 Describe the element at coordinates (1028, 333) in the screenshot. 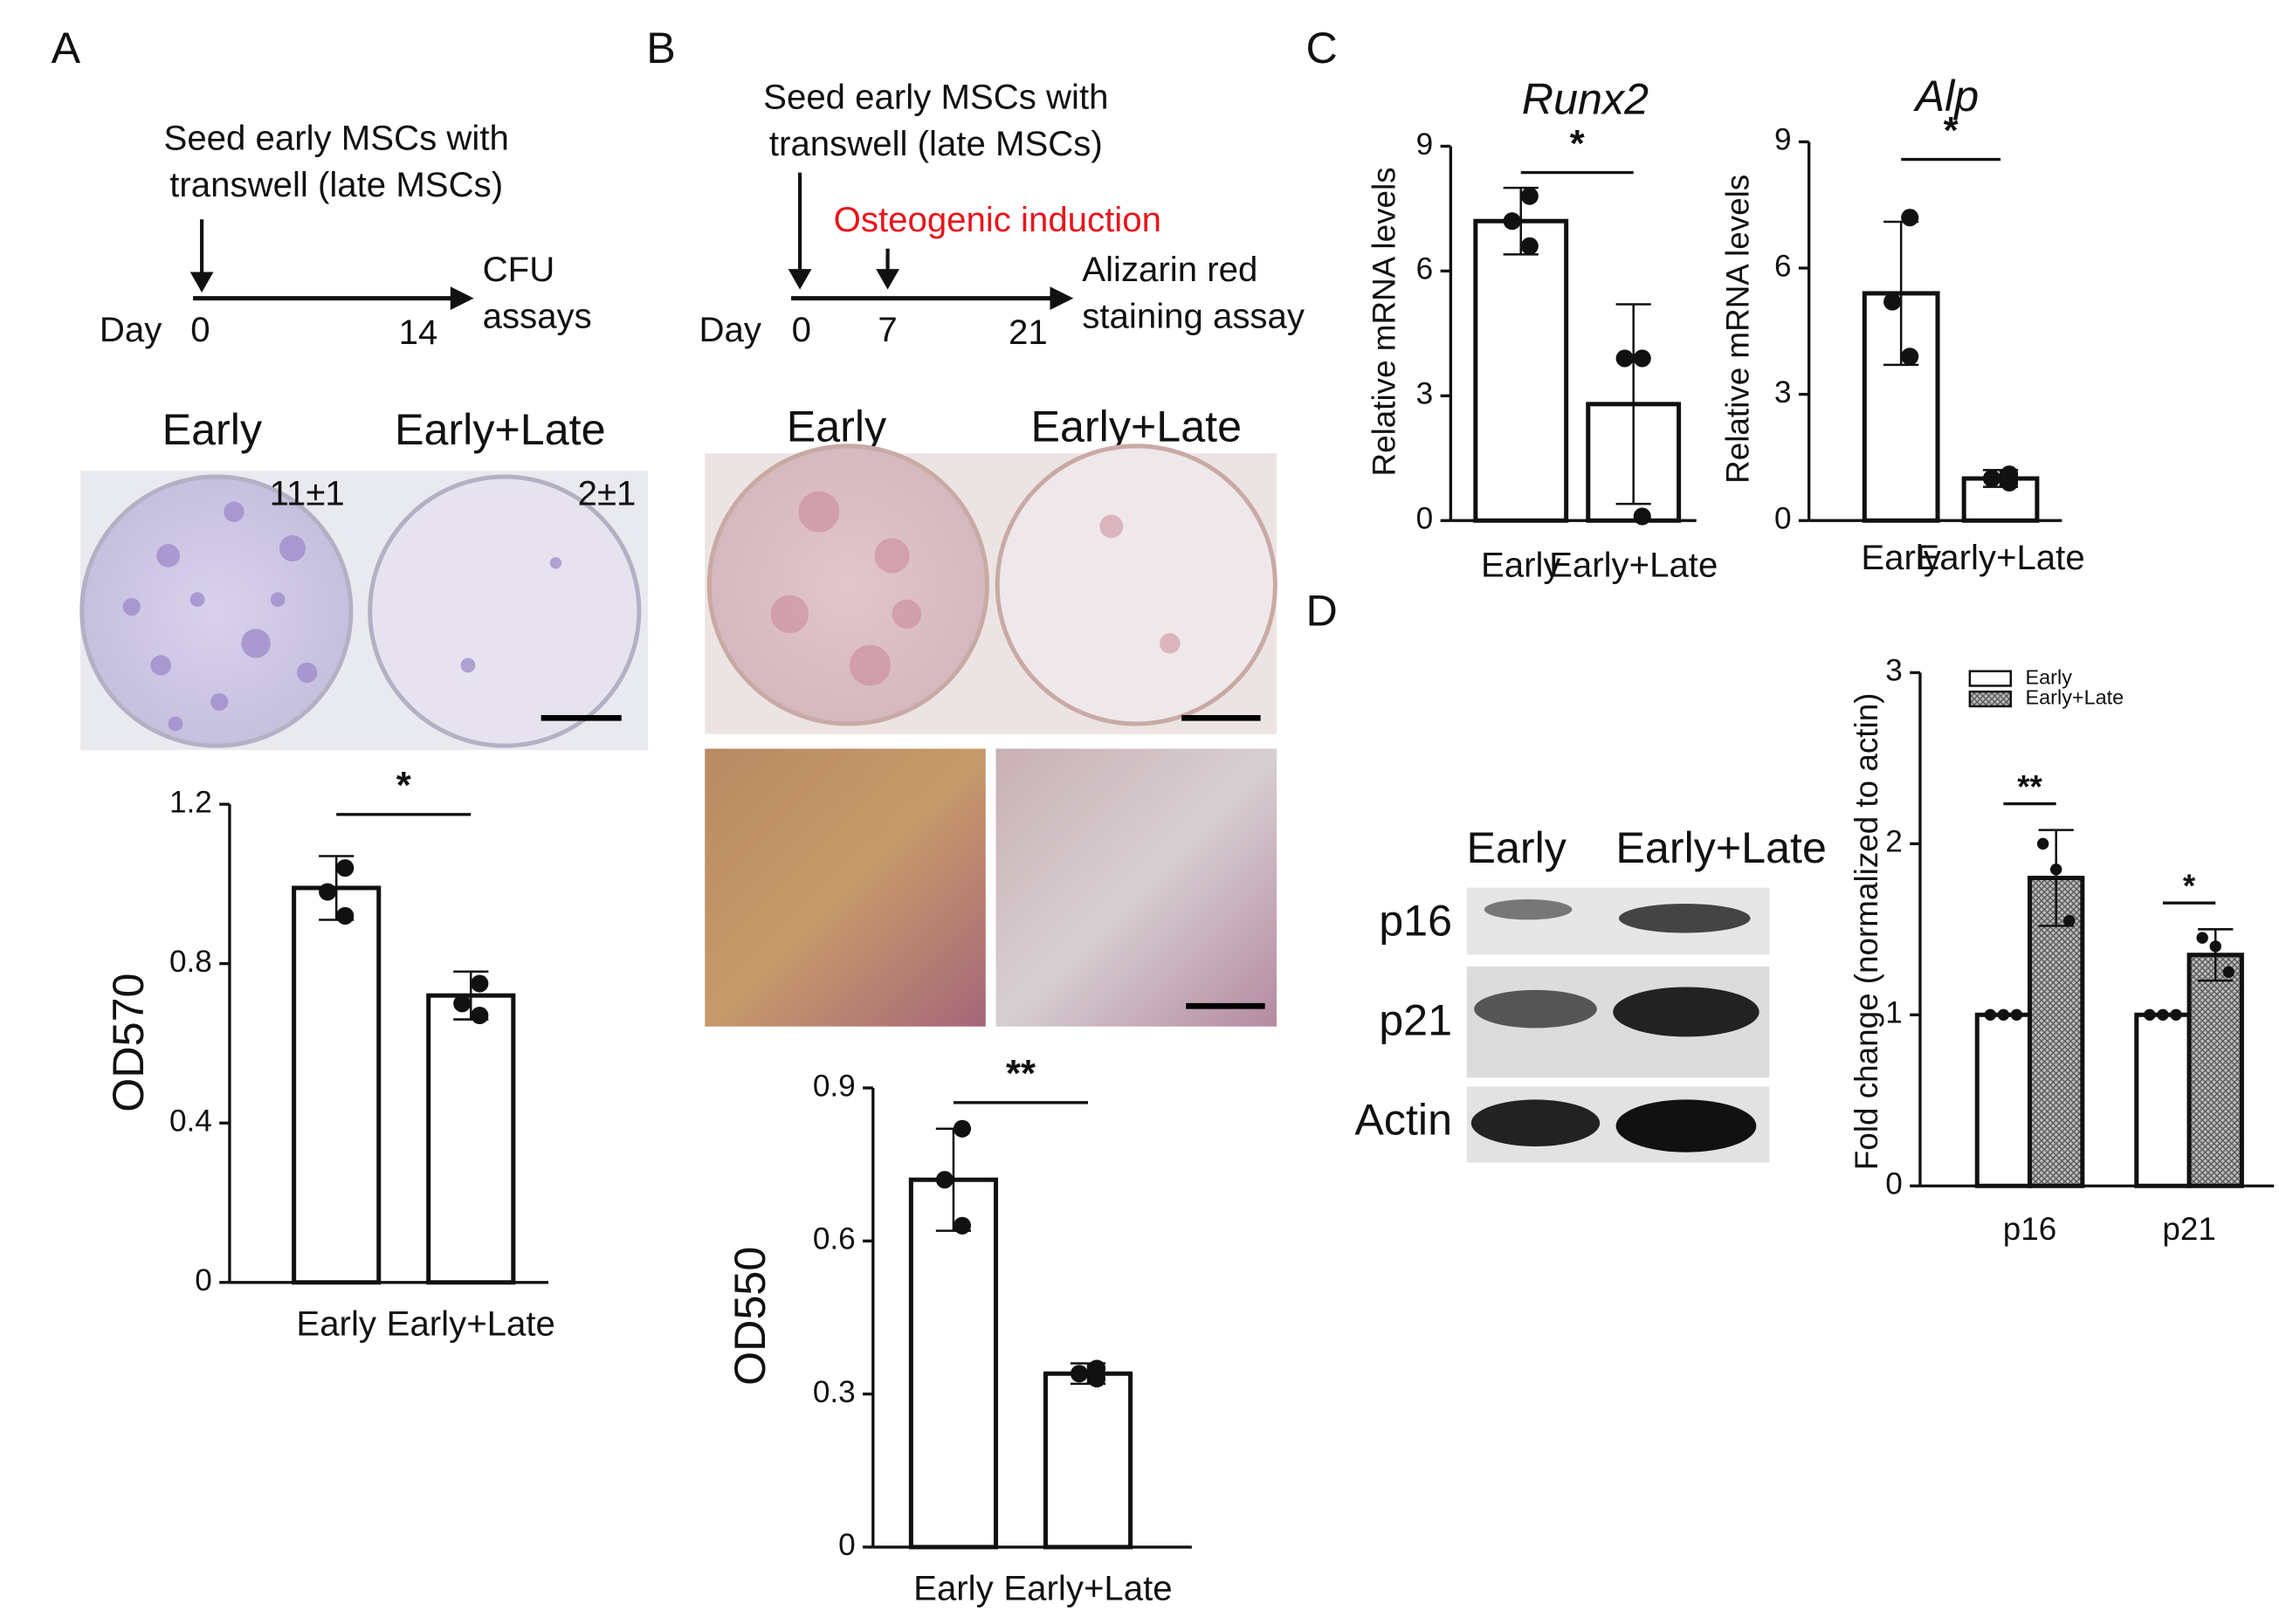

I see `timeline-text: 21` at that location.